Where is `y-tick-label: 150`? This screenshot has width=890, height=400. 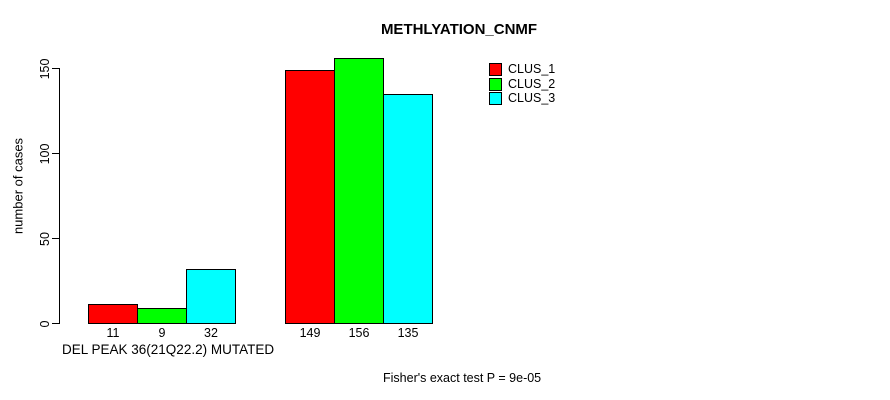 y-tick-label: 150 is located at coordinates (45, 68).